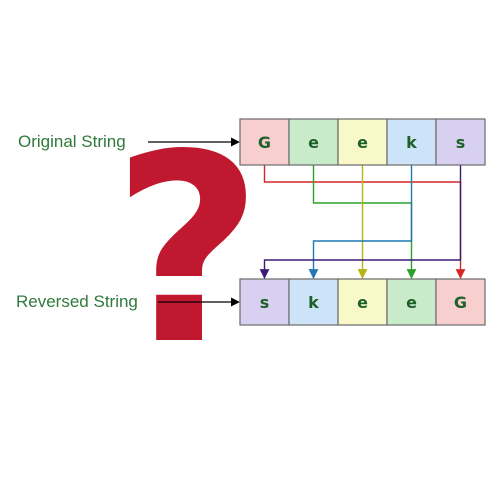  Describe the element at coordinates (411, 142) in the screenshot. I see `original-char-3: k` at that location.